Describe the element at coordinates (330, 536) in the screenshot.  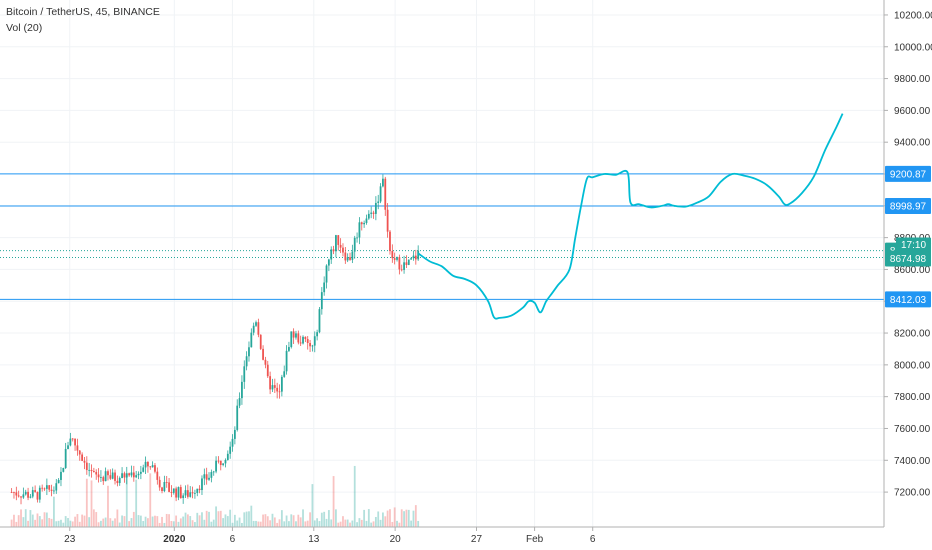
I see `x-axis-ticks: 23 2020 6 13 20 27 Feb 6` at that location.